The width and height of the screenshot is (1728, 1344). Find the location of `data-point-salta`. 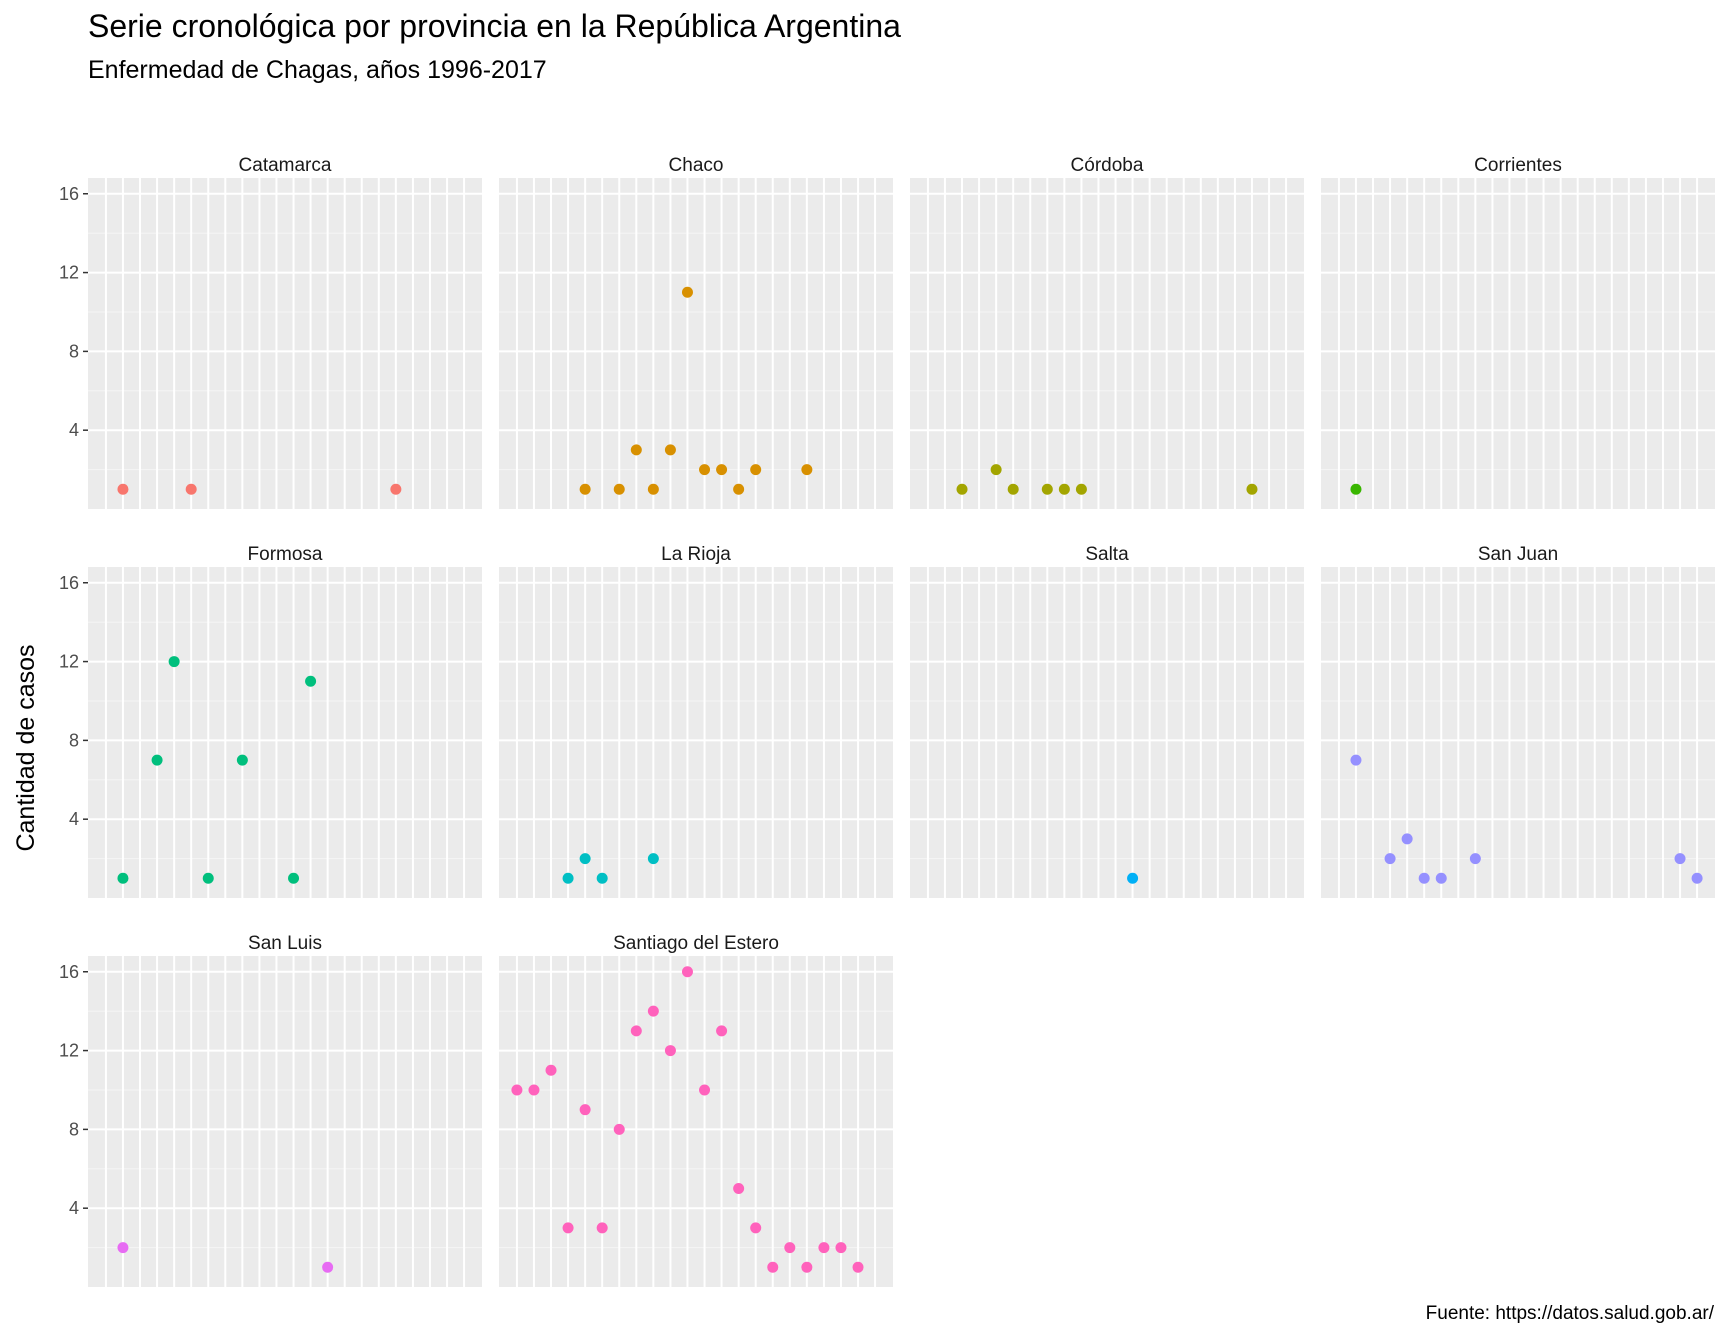

data-point-salta is located at coordinates (1133, 878).